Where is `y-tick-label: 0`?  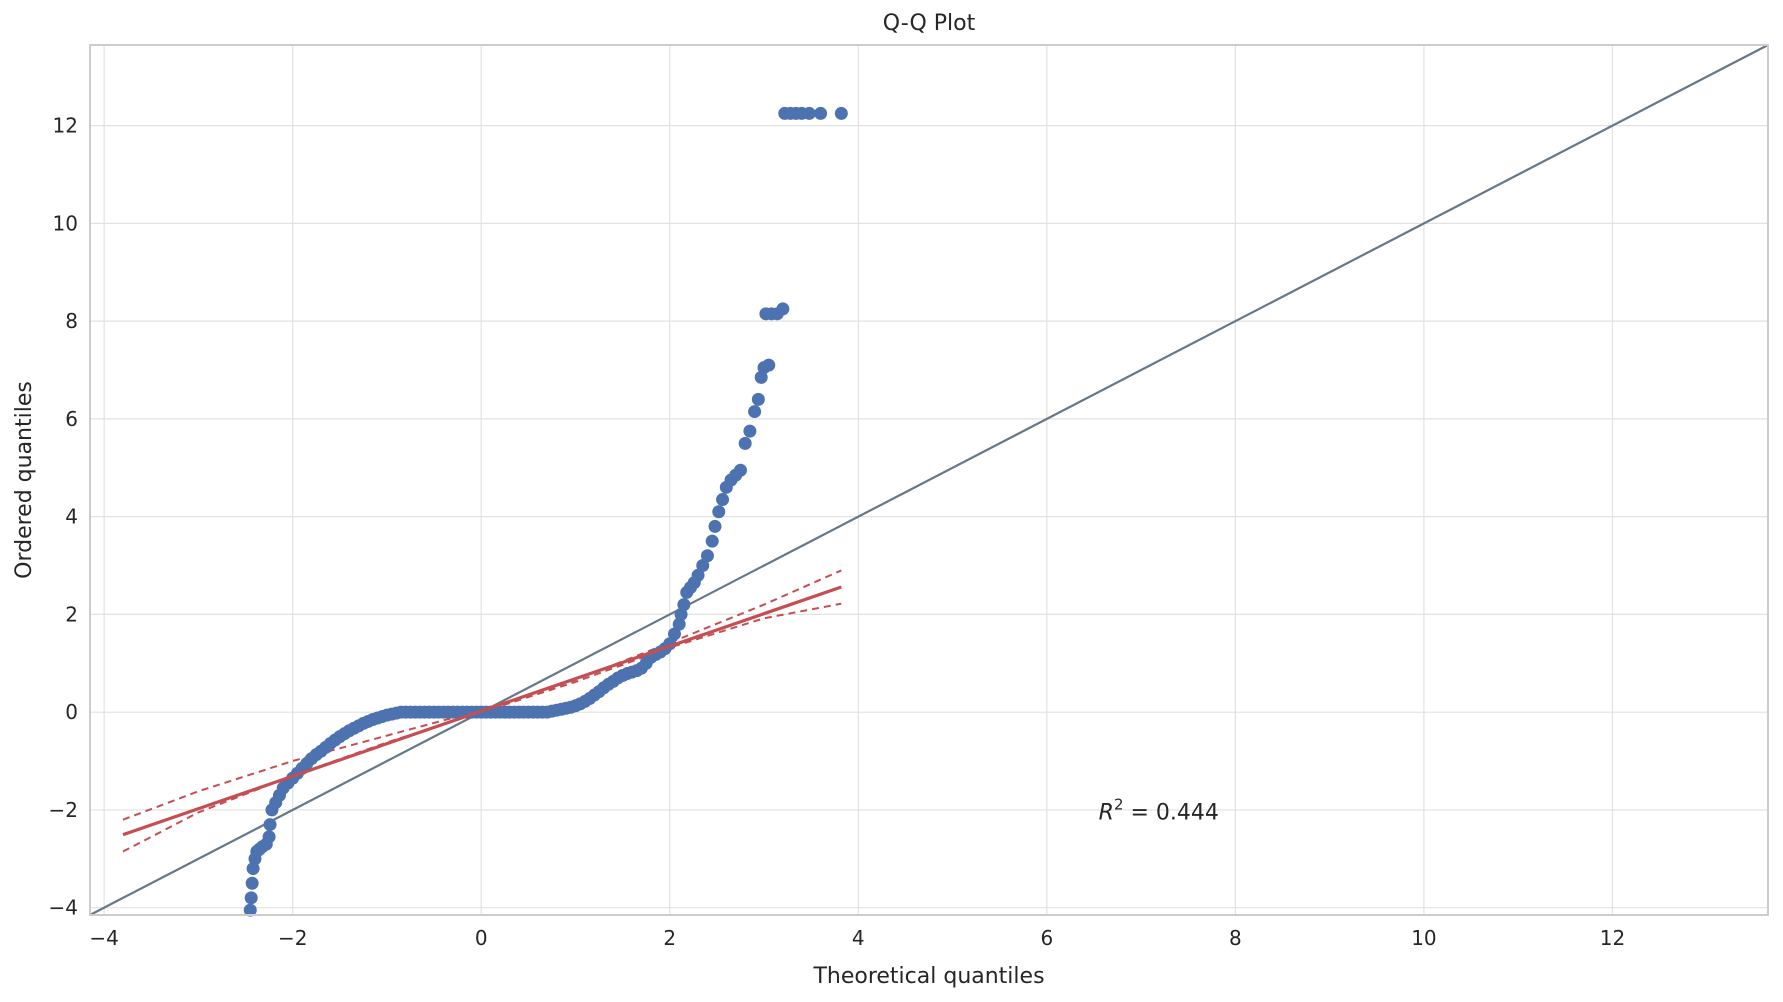
y-tick-label: 0 is located at coordinates (71, 712).